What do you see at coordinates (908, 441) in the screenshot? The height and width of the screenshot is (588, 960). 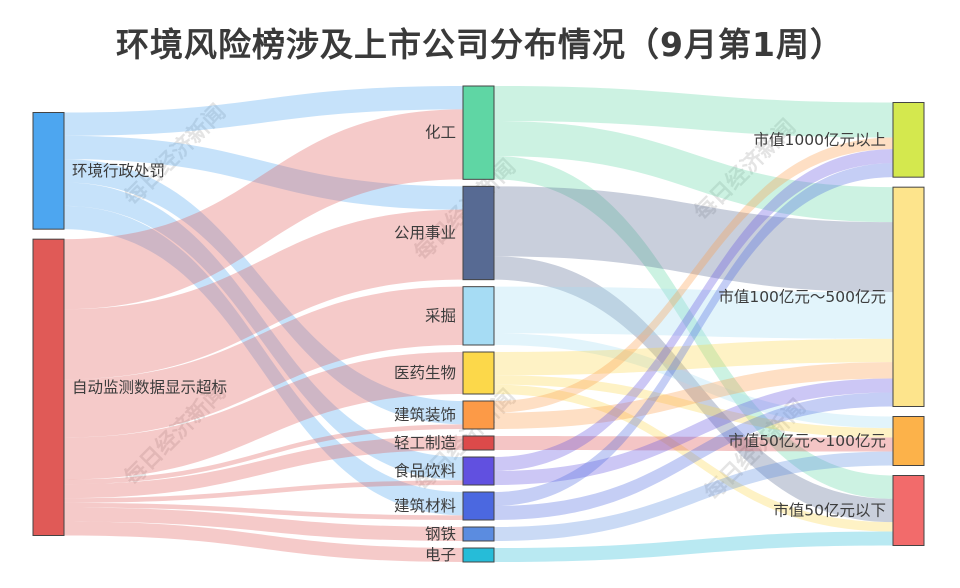 I see `node-cap50` at bounding box center [908, 441].